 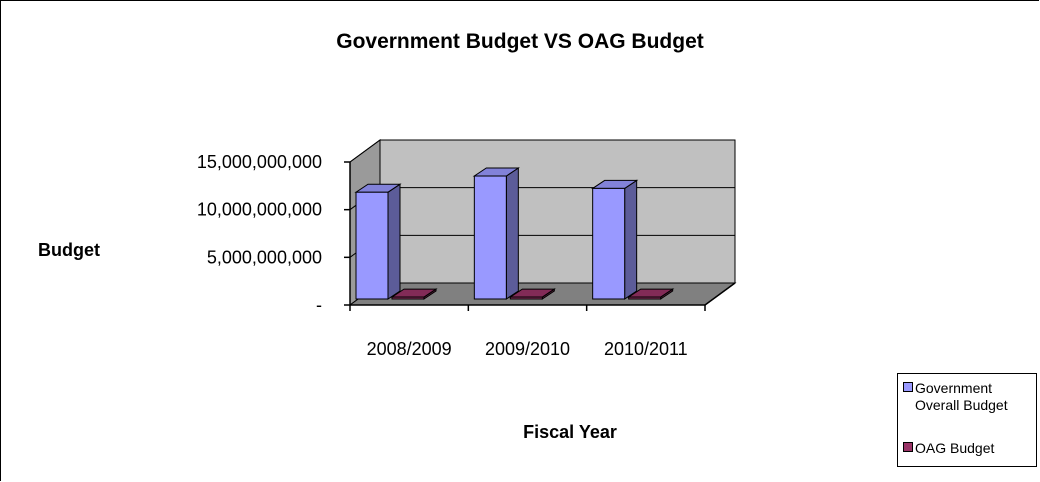 What do you see at coordinates (259, 162) in the screenshot?
I see `y-tick-label-3: 15,000,000,000` at bounding box center [259, 162].